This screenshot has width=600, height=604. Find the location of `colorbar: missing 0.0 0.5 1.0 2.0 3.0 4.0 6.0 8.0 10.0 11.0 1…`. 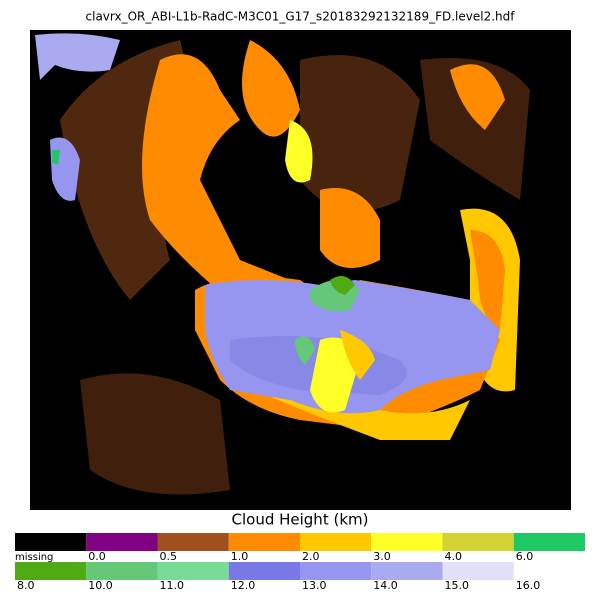

colorbar: missing 0.0 0.5 1.0 2.0 3.0 4.0 6.0 8.0 10.0 11.0 1… is located at coordinates (300, 562).